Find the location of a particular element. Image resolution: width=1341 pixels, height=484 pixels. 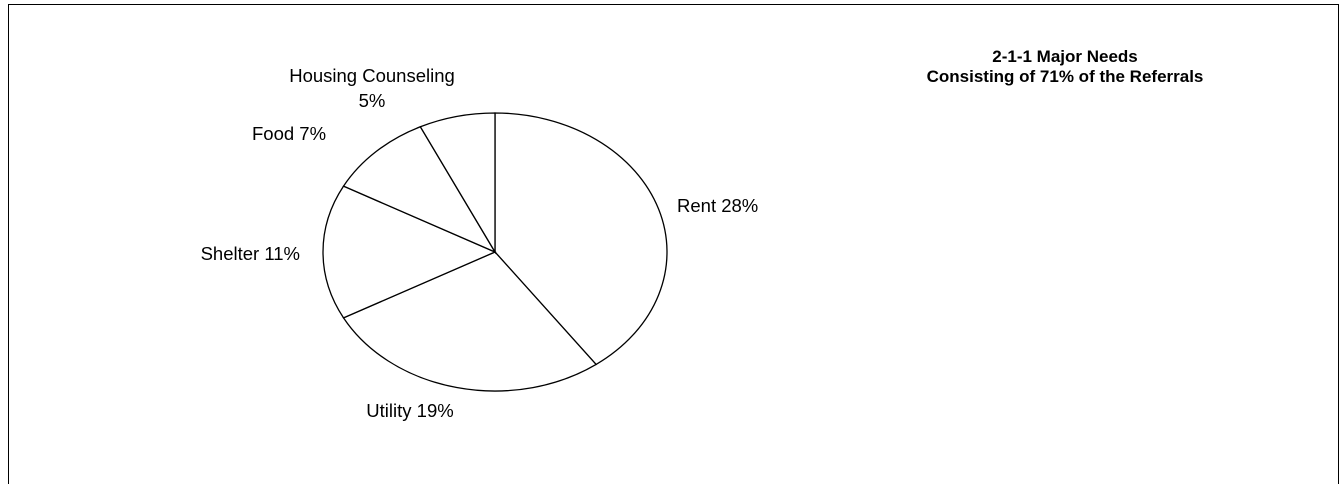

pie-label-rent: Rent 28% is located at coordinates (717, 205).